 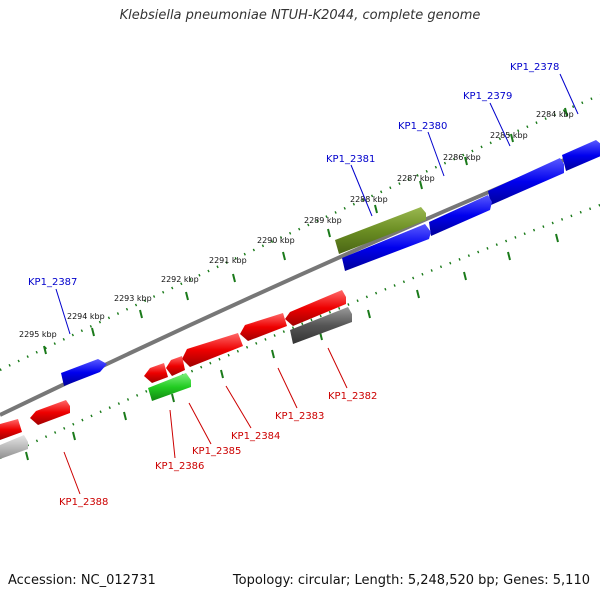 What do you see at coordinates (38, 334) in the screenshot?
I see `scale-label: 2295 kbp` at bounding box center [38, 334].